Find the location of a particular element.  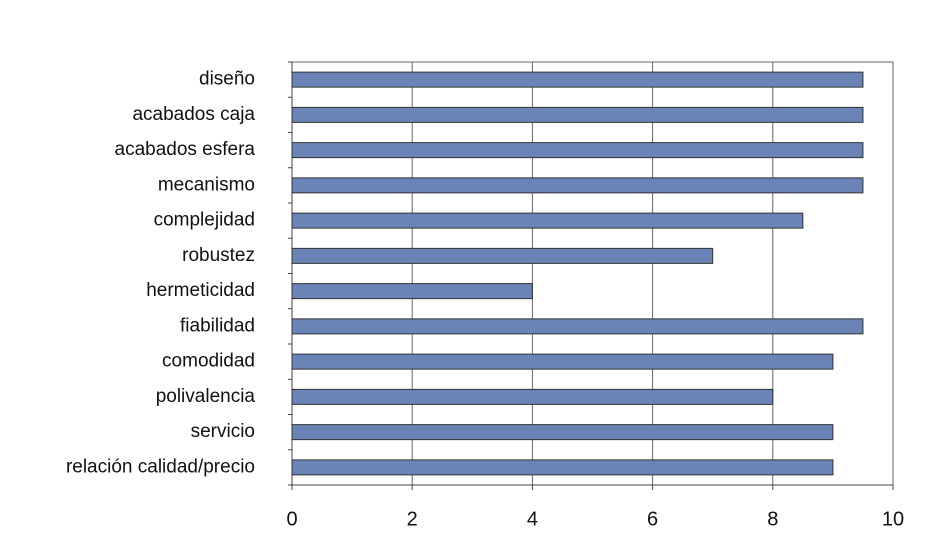

x-tick-label: 2 is located at coordinates (412, 519).